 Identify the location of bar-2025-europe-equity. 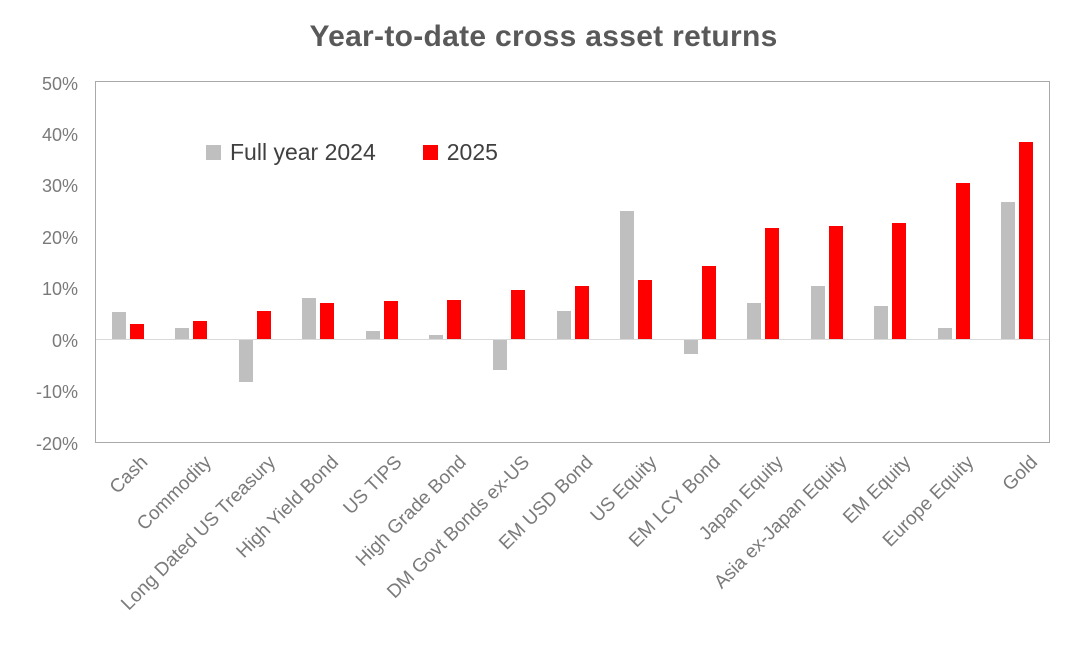
(962, 261).